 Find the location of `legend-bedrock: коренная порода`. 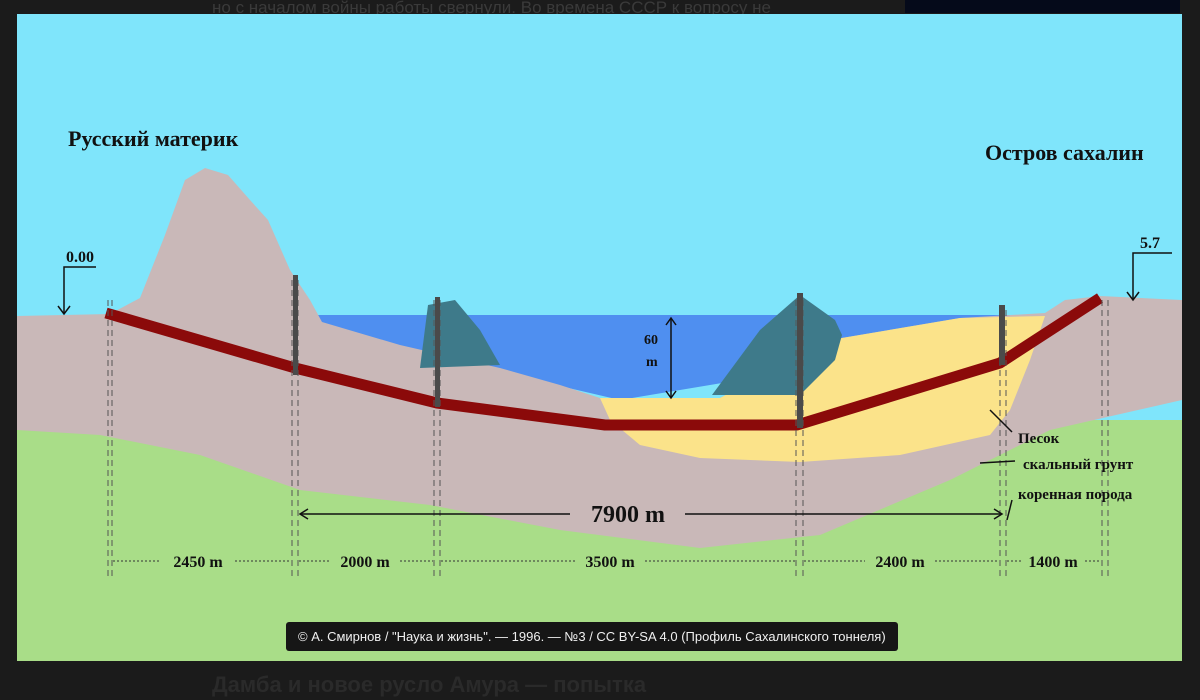

legend-bedrock: коренная порода is located at coordinates (1075, 495).